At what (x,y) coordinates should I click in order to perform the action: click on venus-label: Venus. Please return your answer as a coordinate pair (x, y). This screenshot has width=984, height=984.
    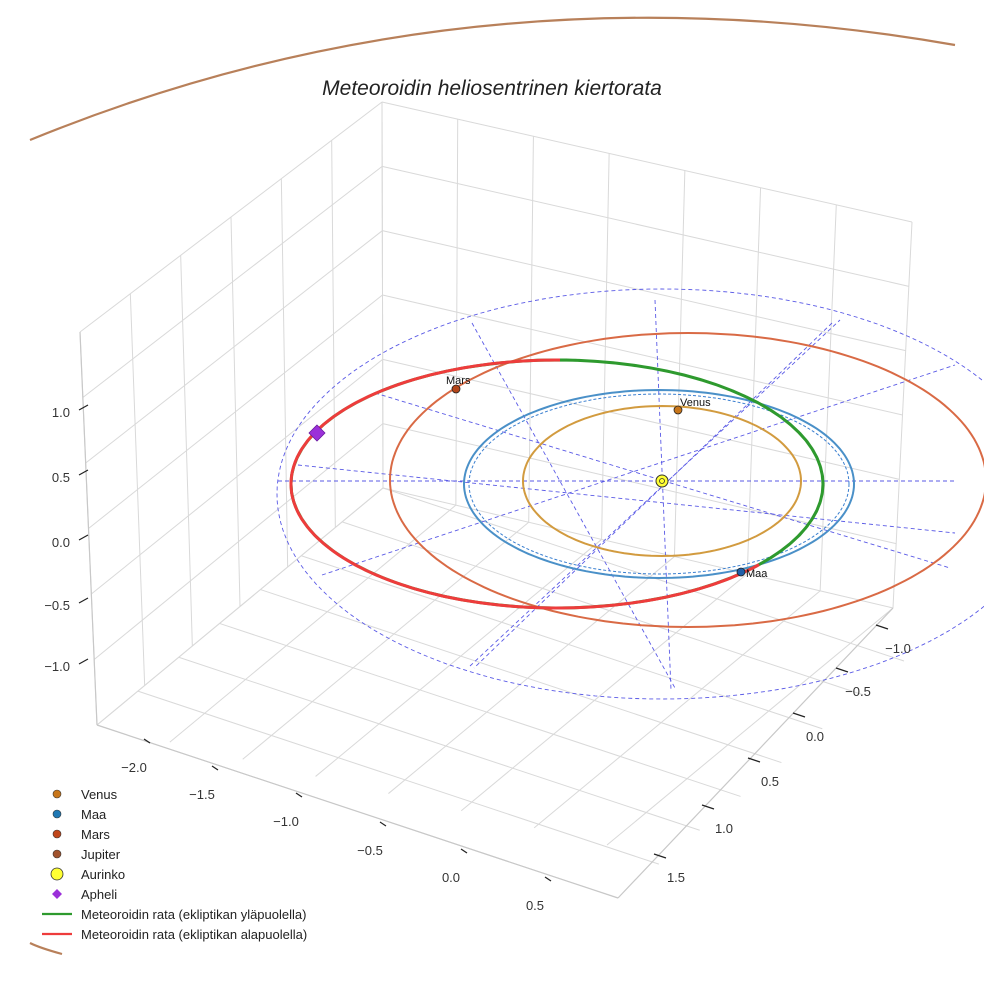
    Looking at the image, I should click on (695, 403).